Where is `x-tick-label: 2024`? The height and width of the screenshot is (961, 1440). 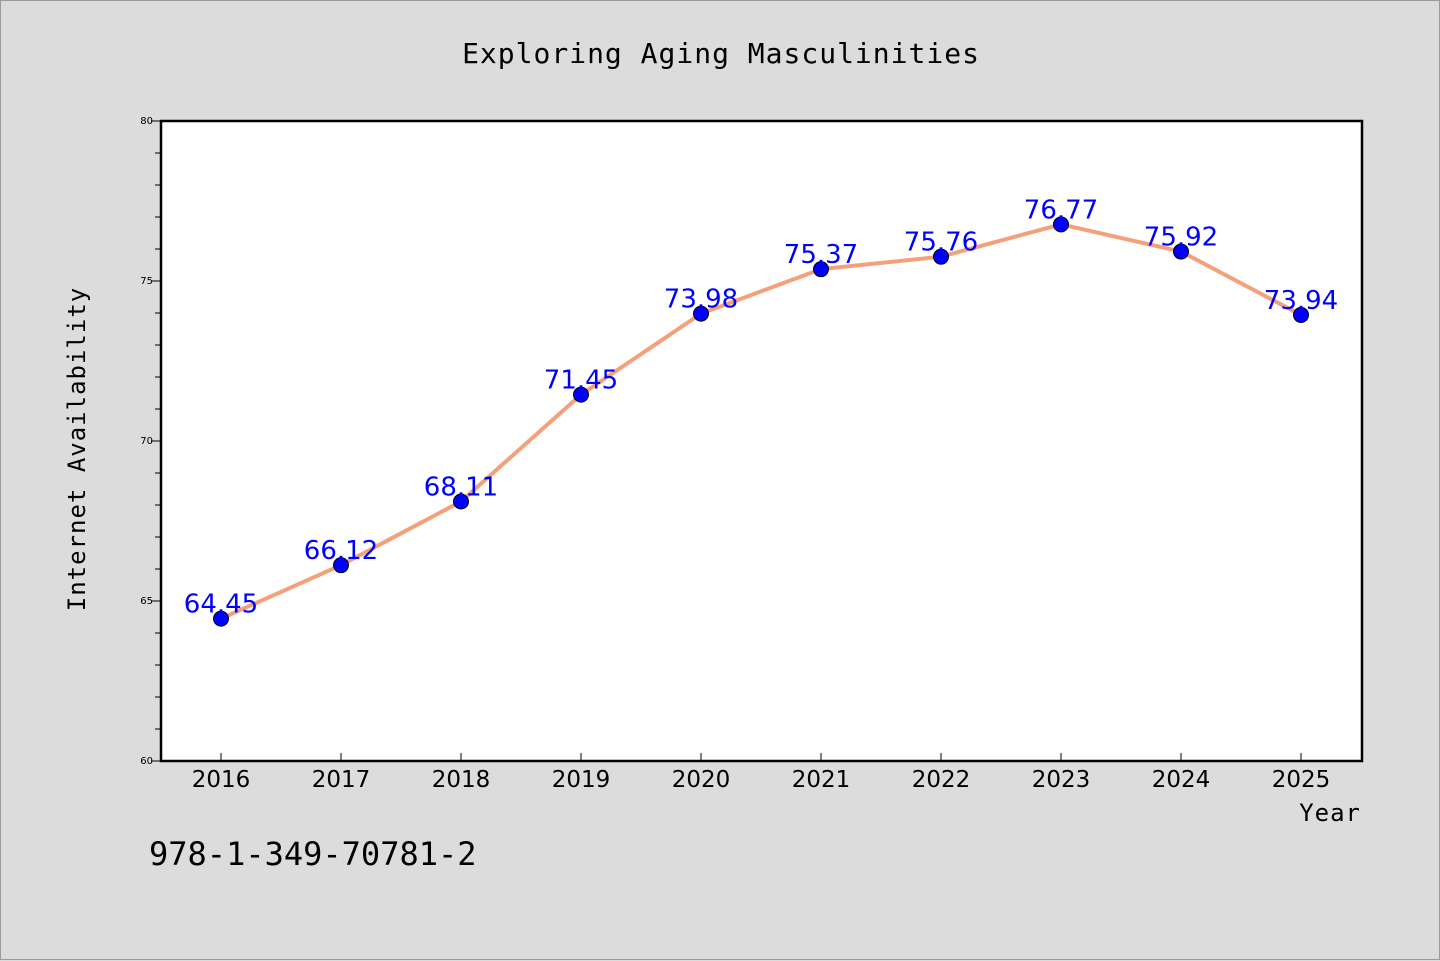
x-tick-label: 2024 is located at coordinates (1181, 780).